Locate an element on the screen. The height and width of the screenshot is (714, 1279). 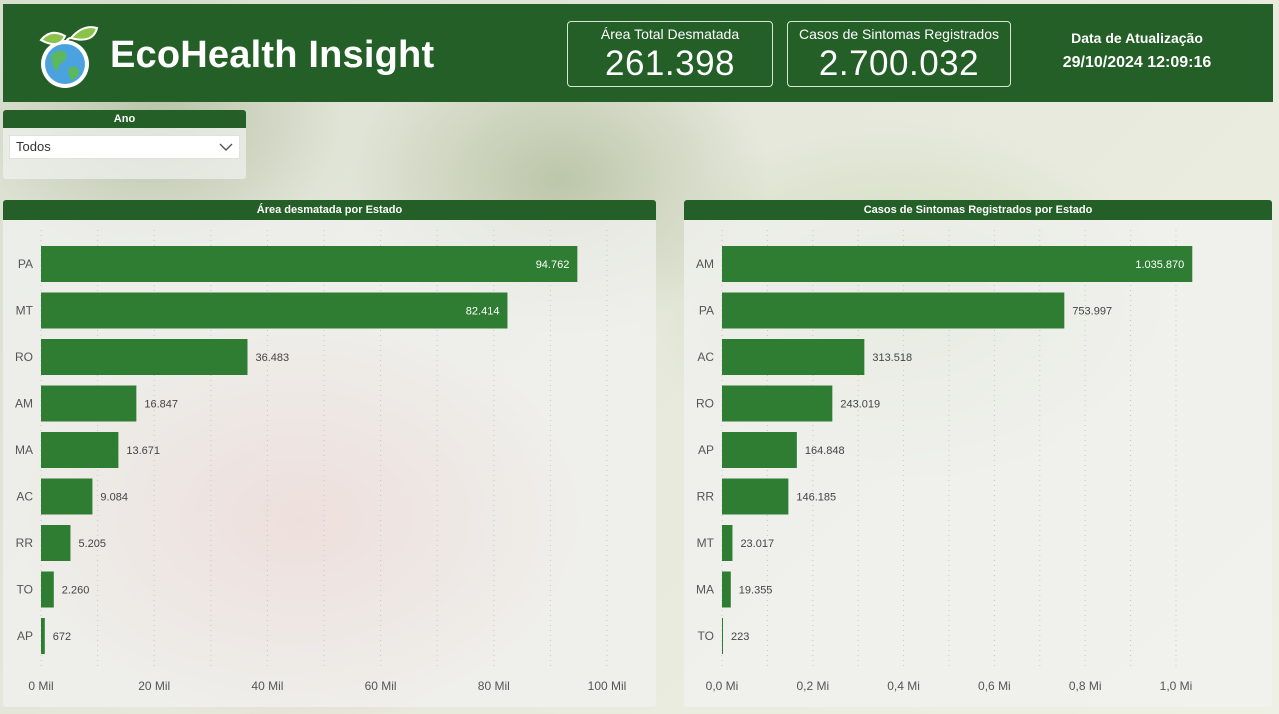
data-label: 94.762 is located at coordinates (553, 265).